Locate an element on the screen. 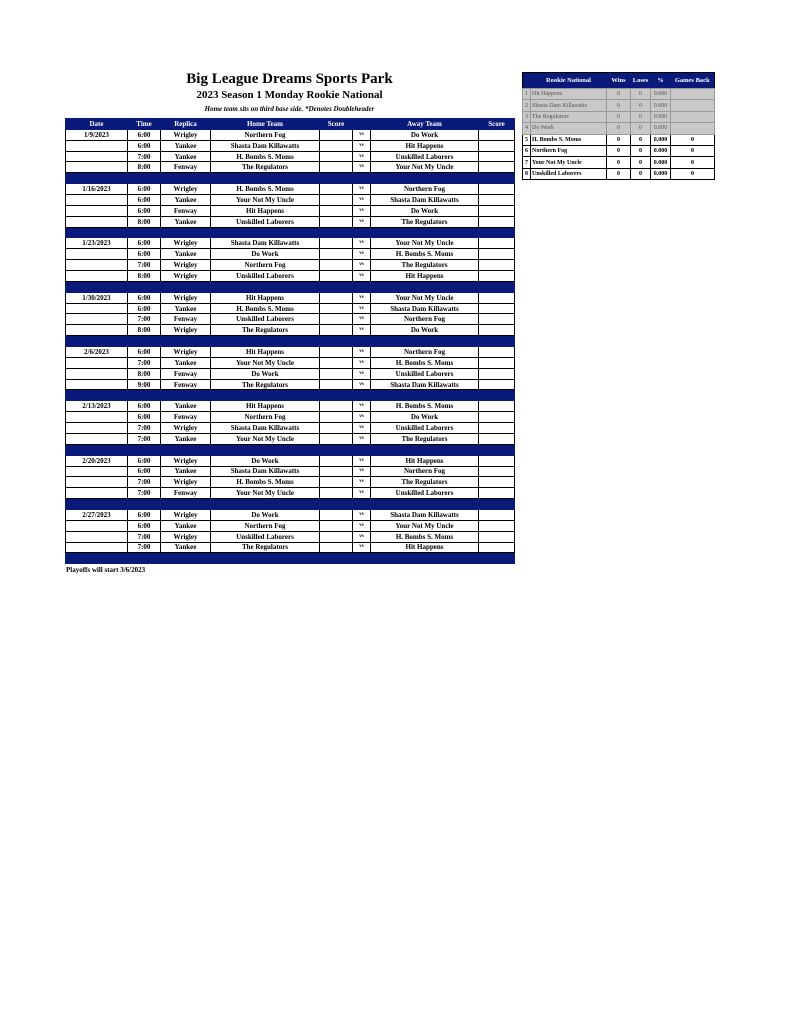  date-cell: 2/27/2023 is located at coordinates (96, 514).